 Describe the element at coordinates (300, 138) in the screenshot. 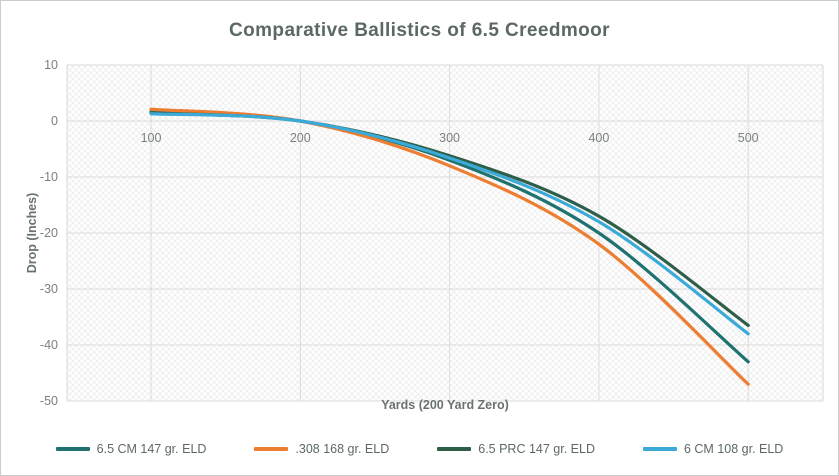

I see `x-tick-label: 200` at that location.